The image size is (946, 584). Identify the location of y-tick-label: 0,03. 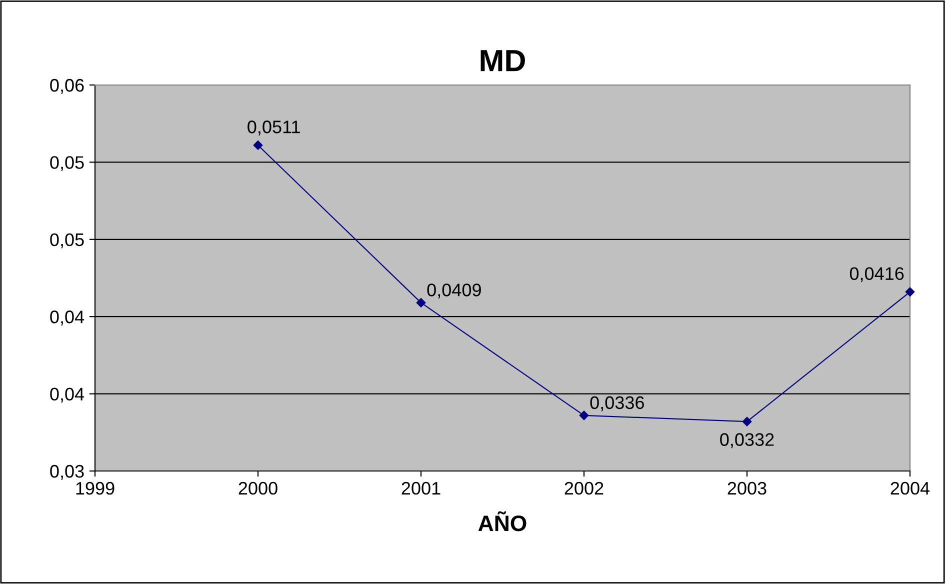
(67, 472).